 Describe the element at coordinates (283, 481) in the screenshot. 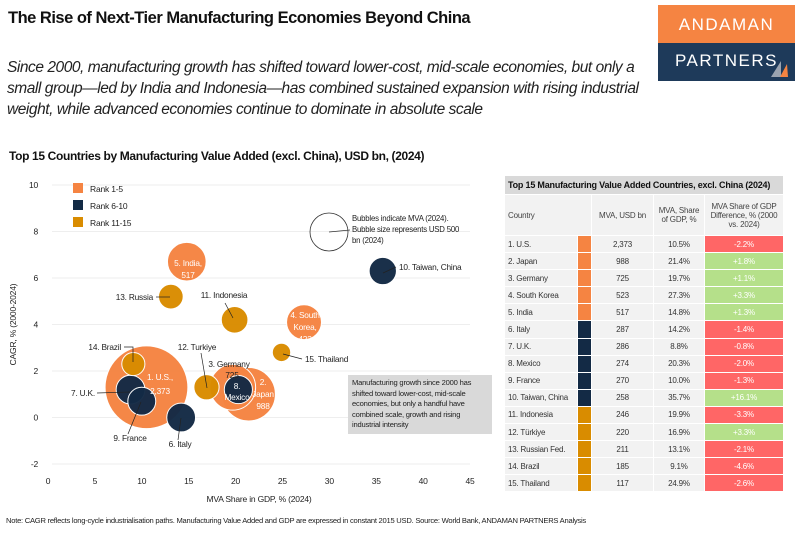

I see `x-tick-label: 25` at that location.